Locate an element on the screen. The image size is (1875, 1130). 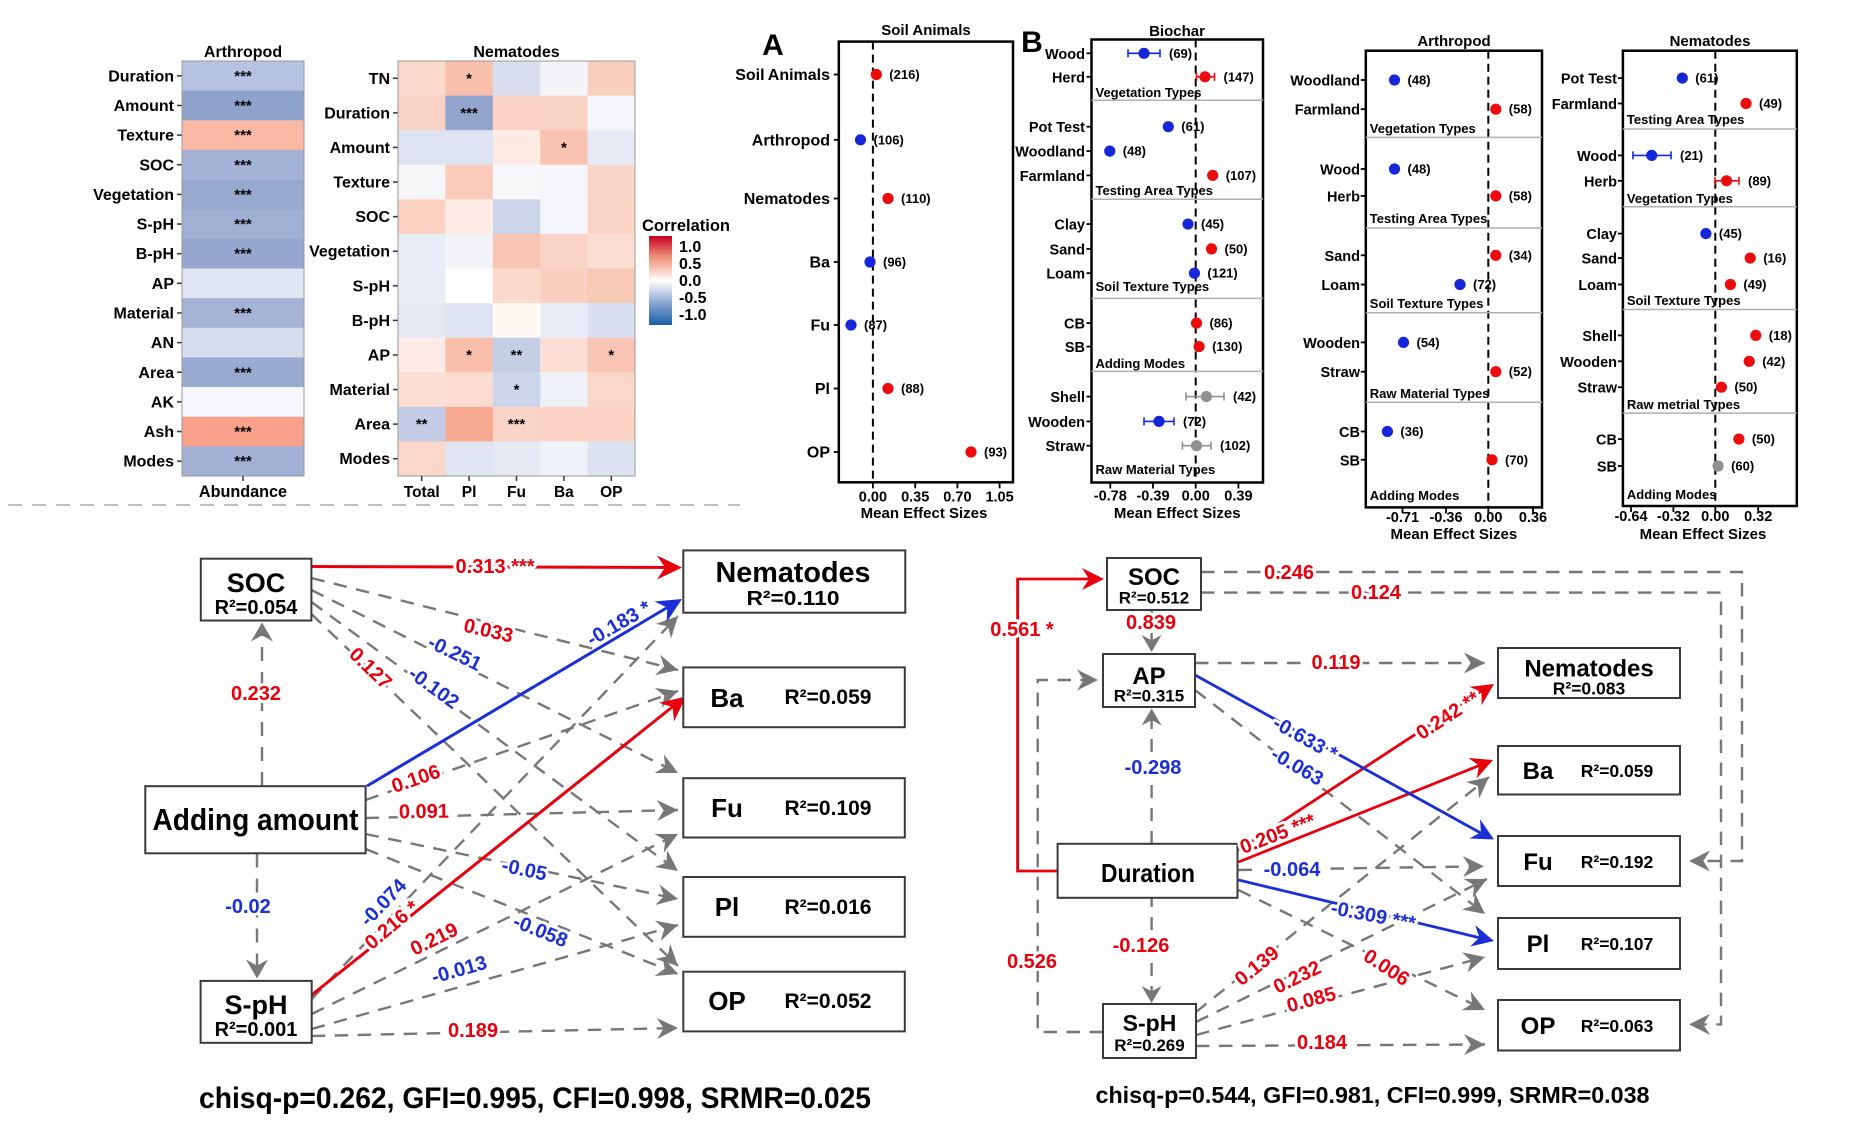
svg-text: -0.126 is located at coordinates (1141, 946).